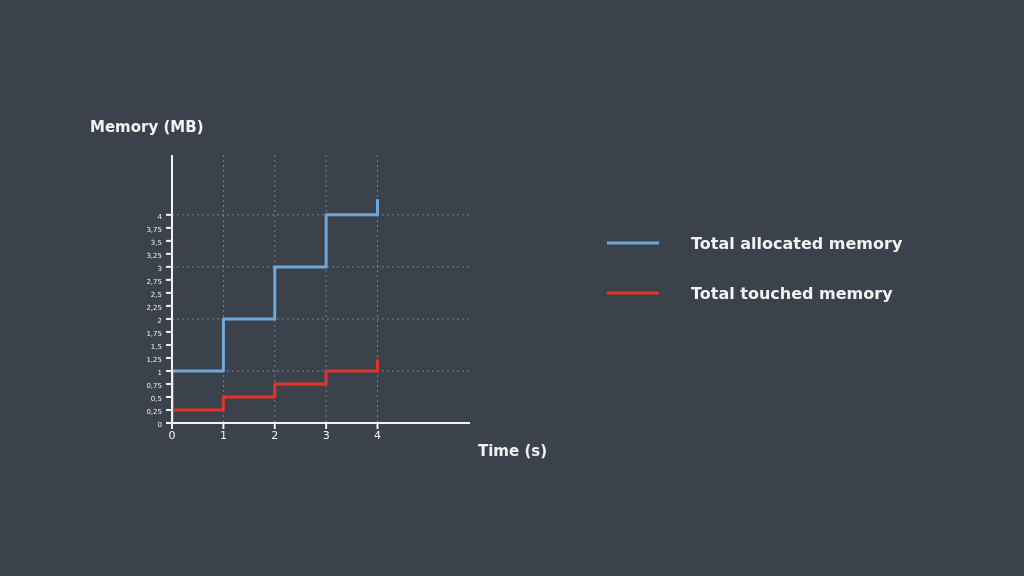  What do you see at coordinates (797, 243) in the screenshot?
I see `legend-label: Total allocated memory` at bounding box center [797, 243].